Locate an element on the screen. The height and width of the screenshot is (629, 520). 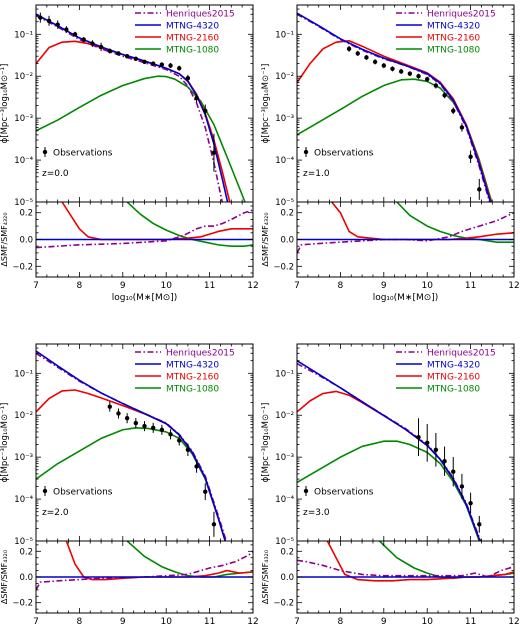
legend-label: Henriques2015 is located at coordinates (461, 15).